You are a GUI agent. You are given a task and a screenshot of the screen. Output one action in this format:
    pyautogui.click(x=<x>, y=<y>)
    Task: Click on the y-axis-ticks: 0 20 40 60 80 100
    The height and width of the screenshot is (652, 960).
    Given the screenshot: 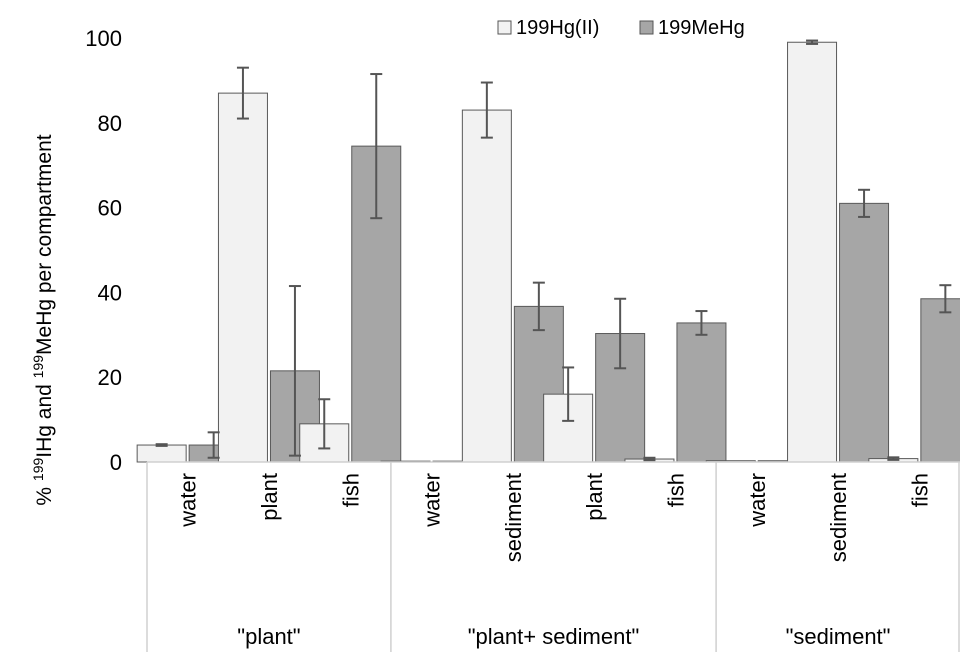 What is the action you would take?
    pyautogui.click(x=103, y=250)
    